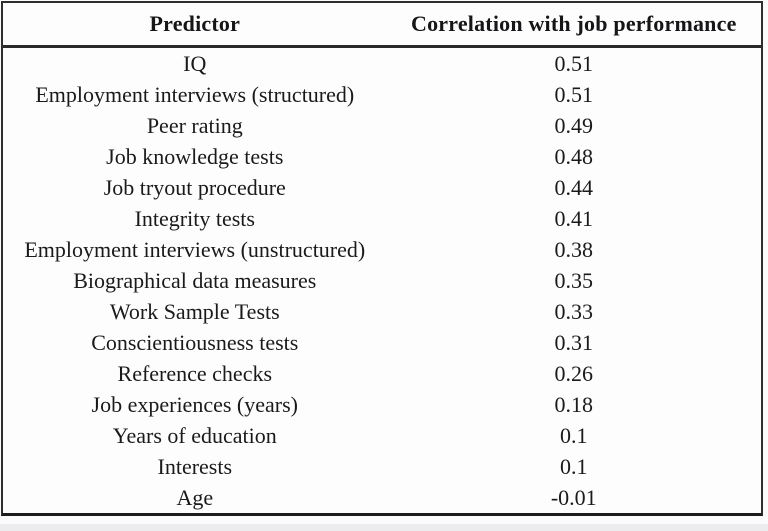 This screenshot has width=768, height=531. Describe the element at coordinates (384, 527) in the screenshot. I see `bottom-margin-strip` at that location.